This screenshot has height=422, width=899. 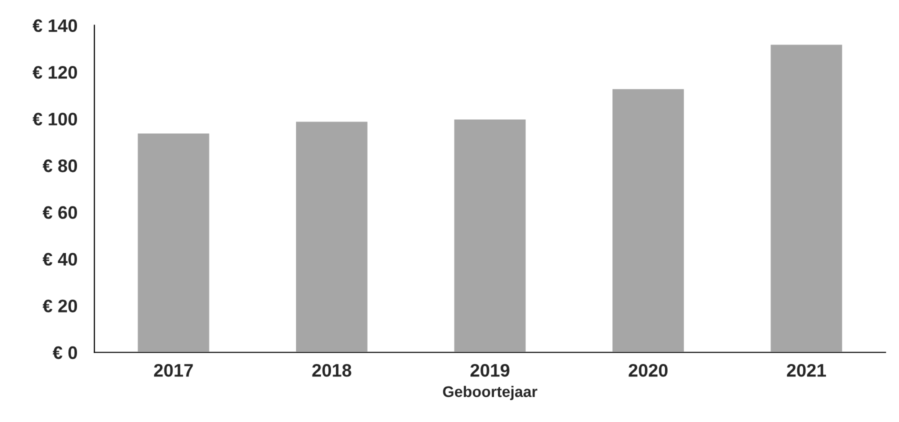 I want to click on y-tick-label: € 20, so click(x=59, y=306).